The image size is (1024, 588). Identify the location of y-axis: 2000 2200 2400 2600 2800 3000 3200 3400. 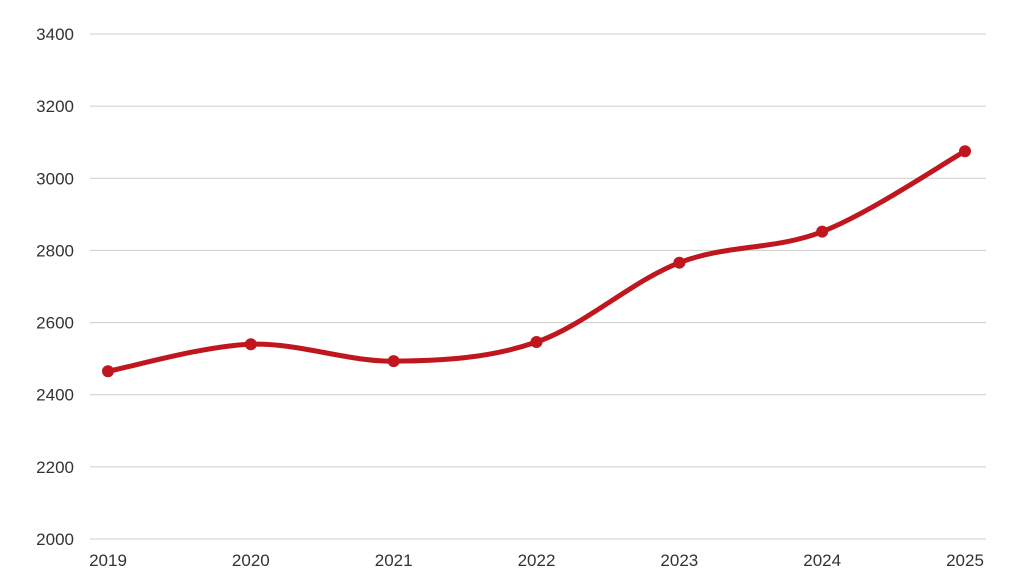
(55, 287).